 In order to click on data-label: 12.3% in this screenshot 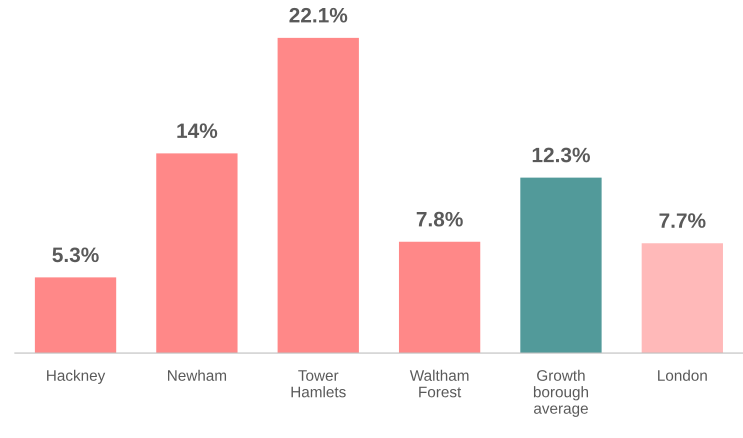, I will do `click(561, 155)`.